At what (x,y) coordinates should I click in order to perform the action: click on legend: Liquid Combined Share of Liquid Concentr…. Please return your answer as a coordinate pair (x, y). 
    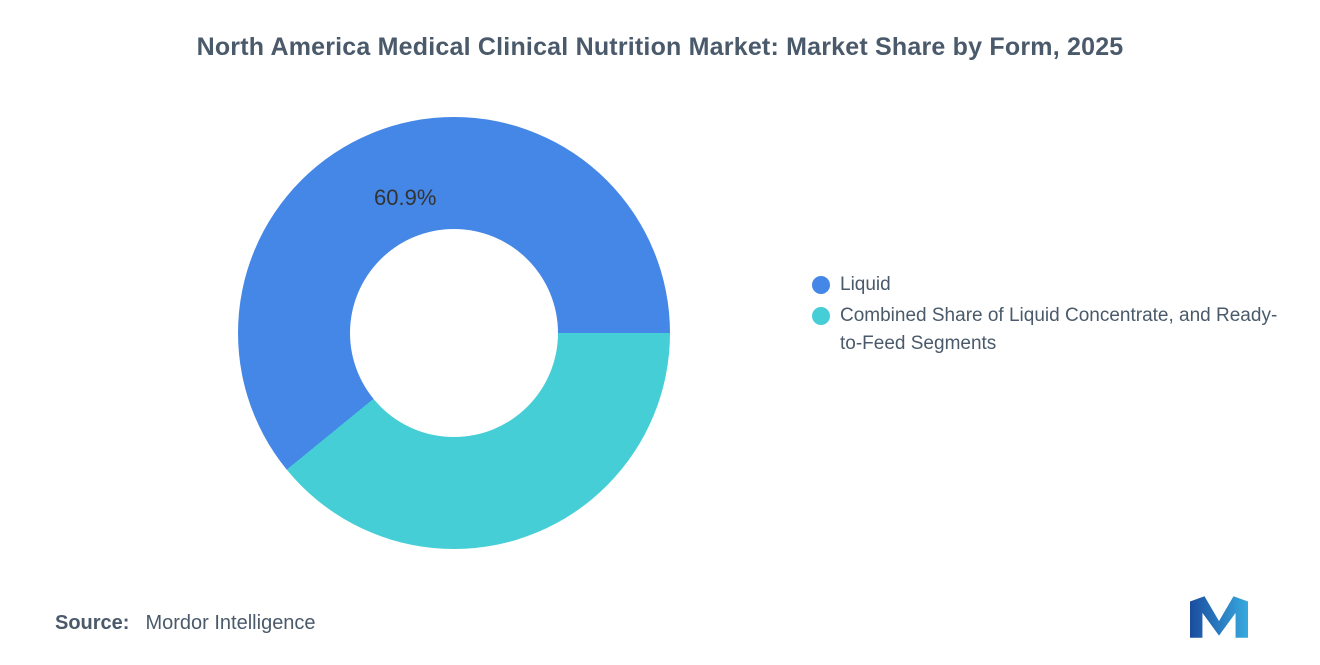
    Looking at the image, I should click on (1048, 316).